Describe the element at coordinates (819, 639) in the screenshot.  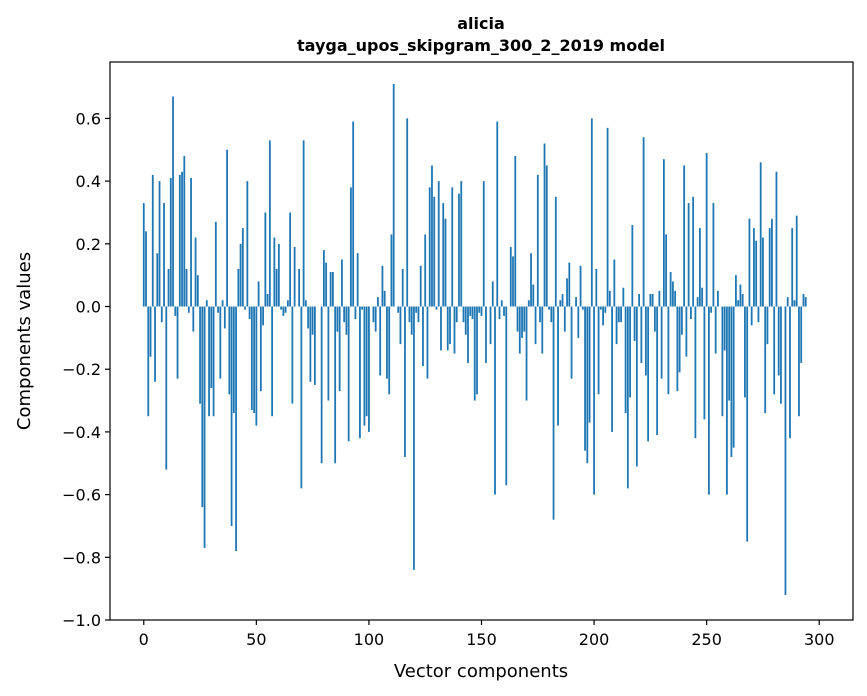
I see `x-tick-label: 300` at that location.